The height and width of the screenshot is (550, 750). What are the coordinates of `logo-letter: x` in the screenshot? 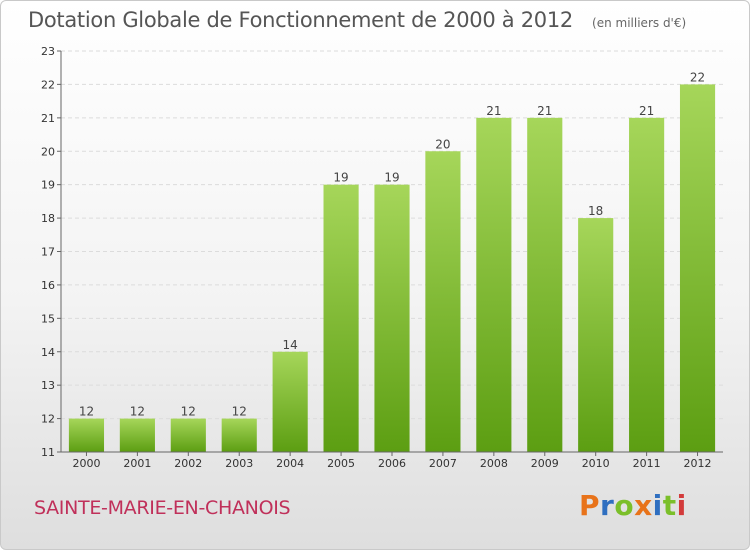 It's located at (643, 505).